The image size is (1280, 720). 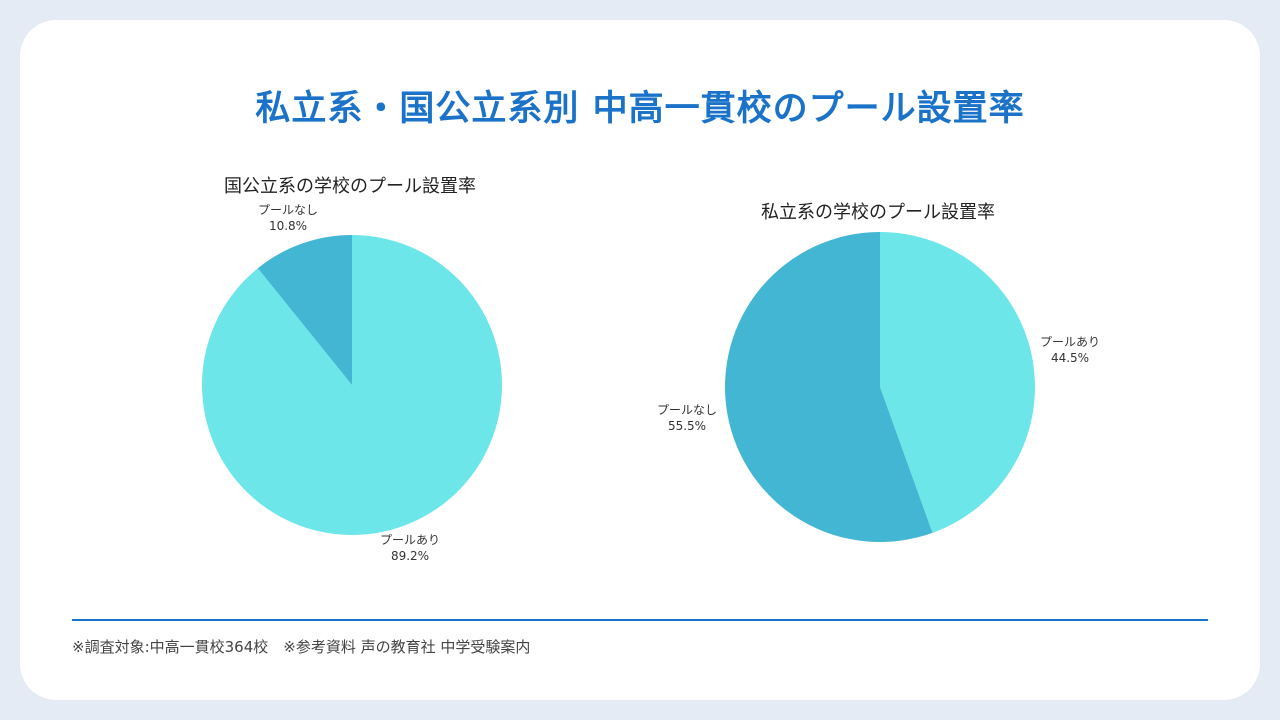 What do you see at coordinates (957, 382) in the screenshot?
I see `pie-slice-private-pool-yes` at bounding box center [957, 382].